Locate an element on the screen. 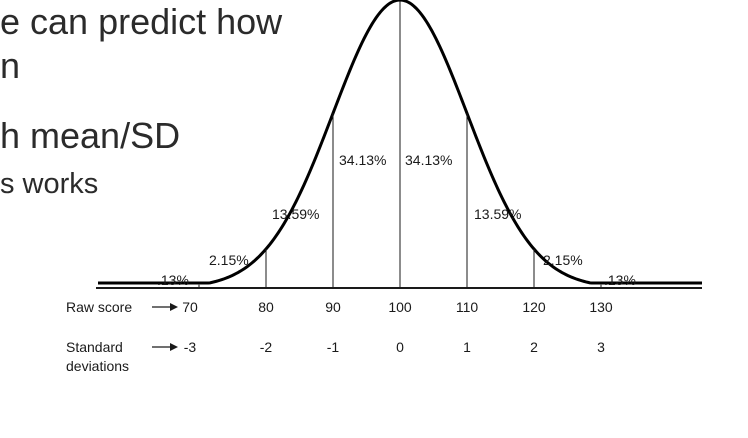  raw-score-70: 70 is located at coordinates (190, 307).